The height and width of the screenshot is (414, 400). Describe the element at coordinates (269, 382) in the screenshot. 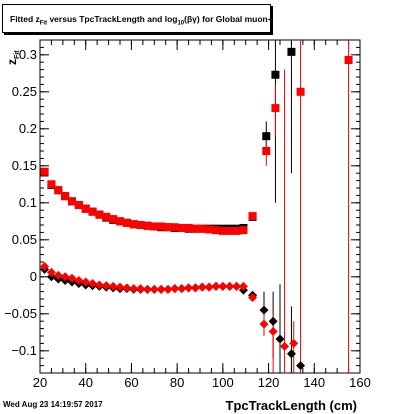

I see `x-tick-label: 120` at that location.